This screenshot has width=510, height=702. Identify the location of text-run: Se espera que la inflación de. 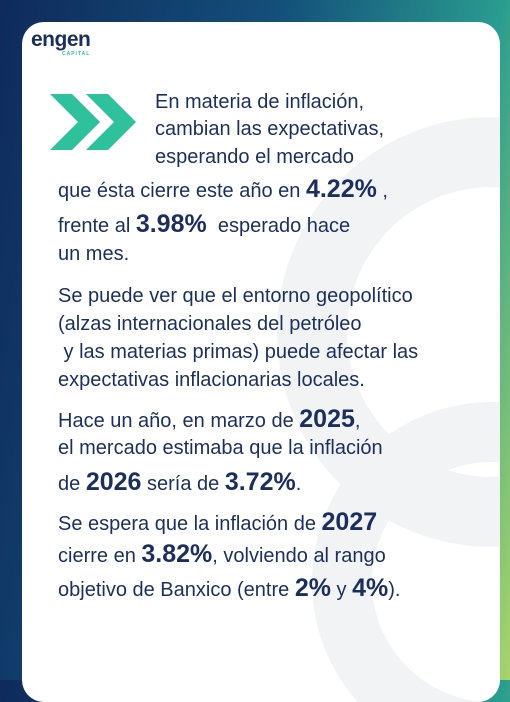
(190, 524).